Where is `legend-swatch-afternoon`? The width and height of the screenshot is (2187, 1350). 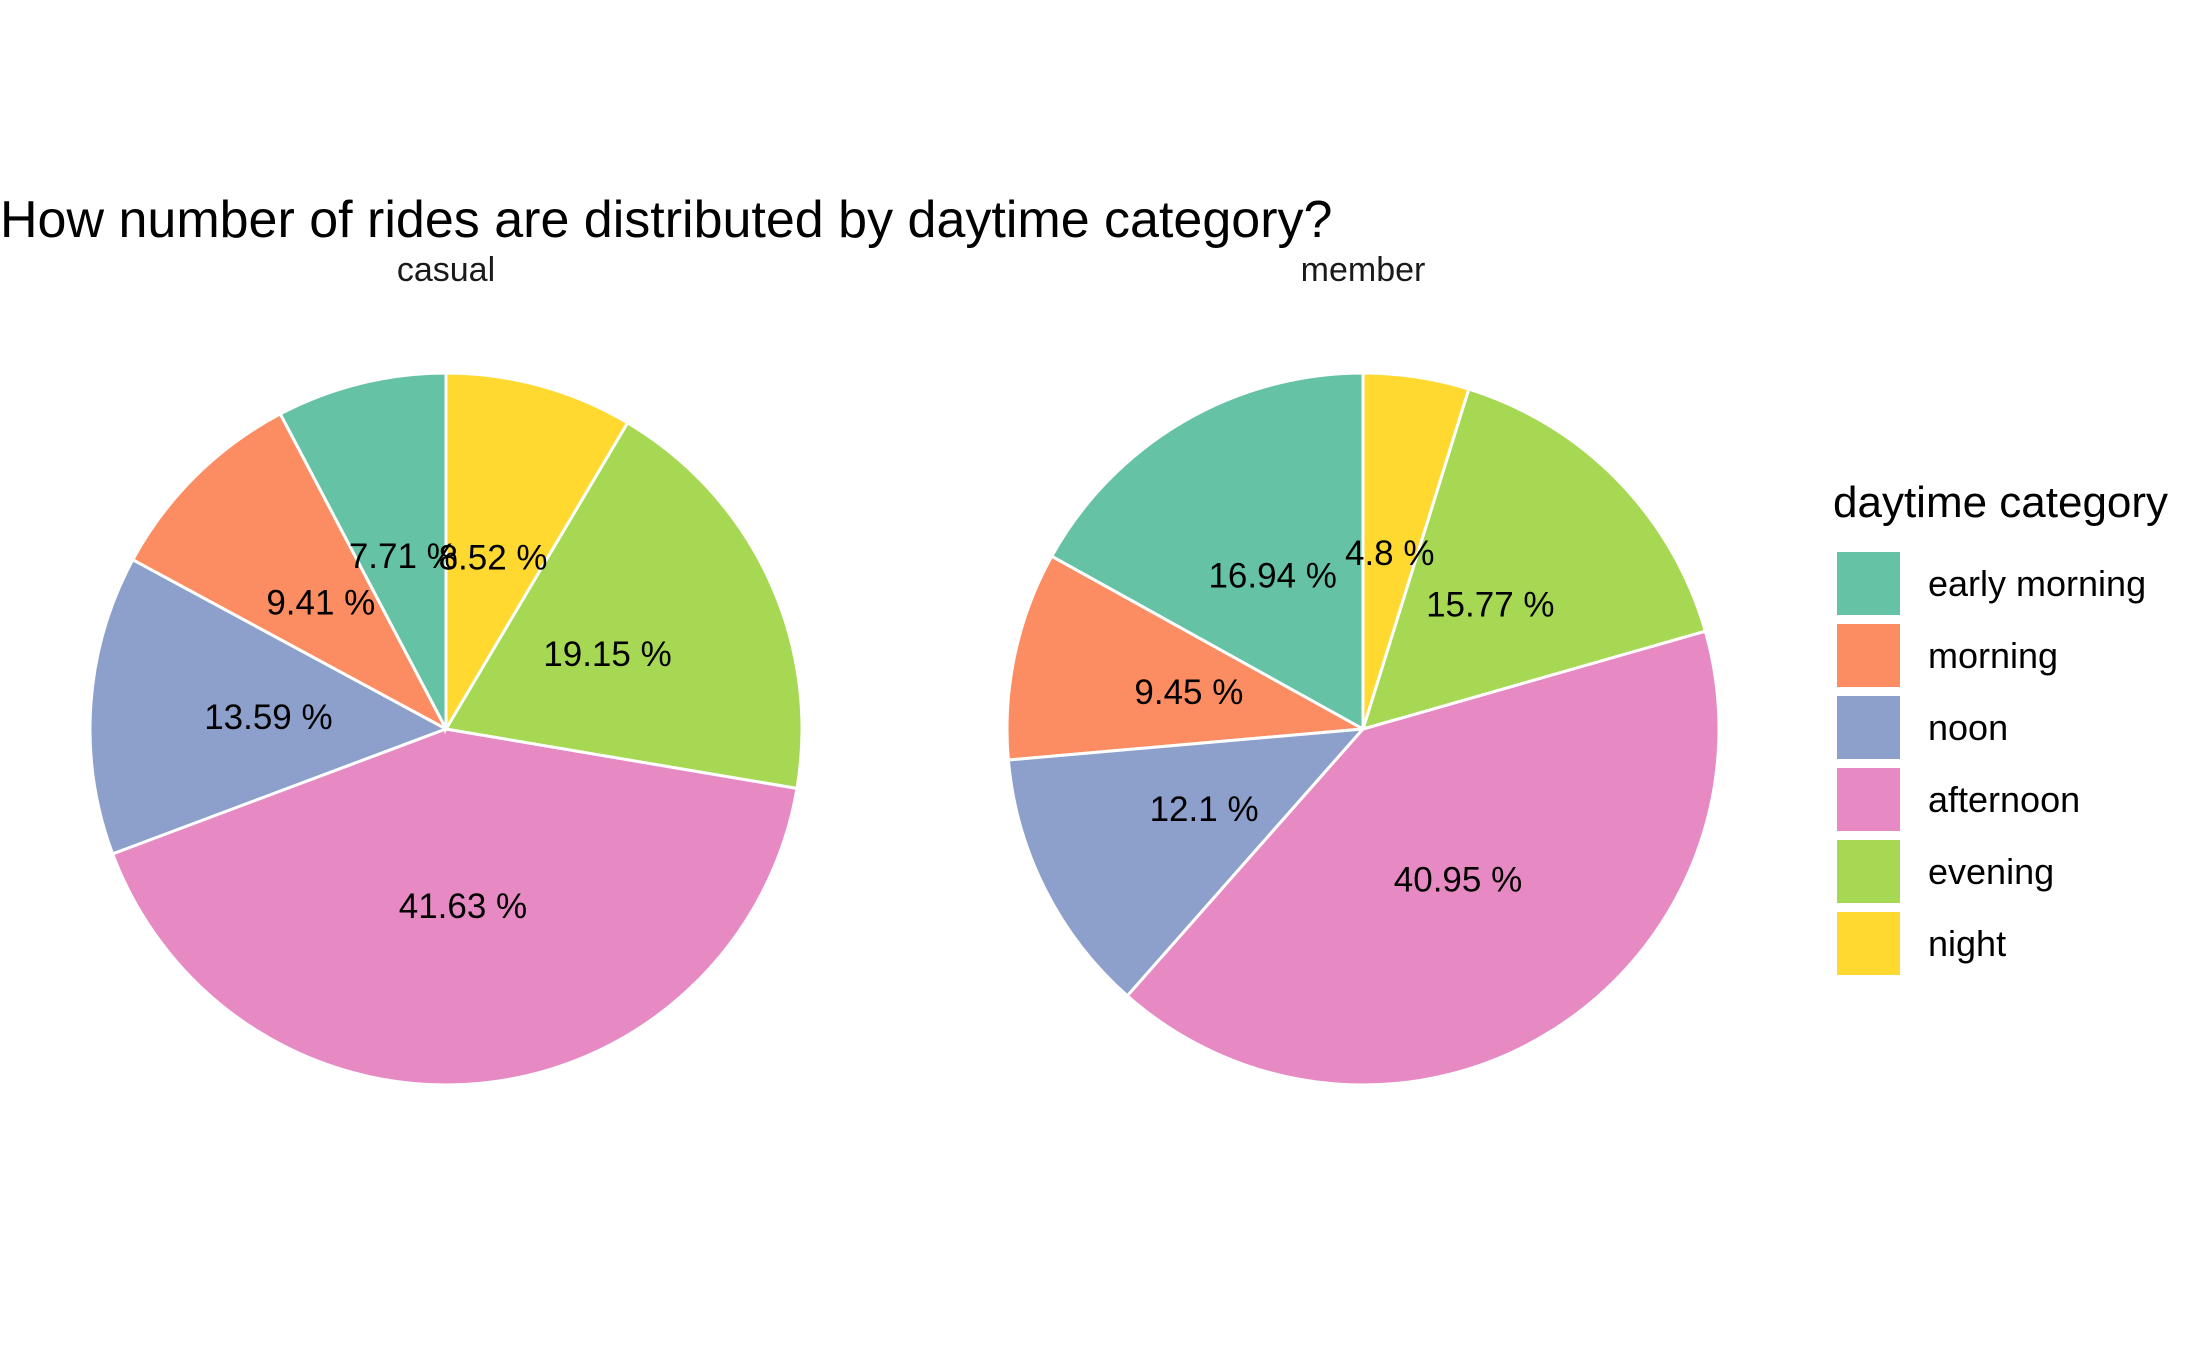 legend-swatch-afternoon is located at coordinates (1868, 799).